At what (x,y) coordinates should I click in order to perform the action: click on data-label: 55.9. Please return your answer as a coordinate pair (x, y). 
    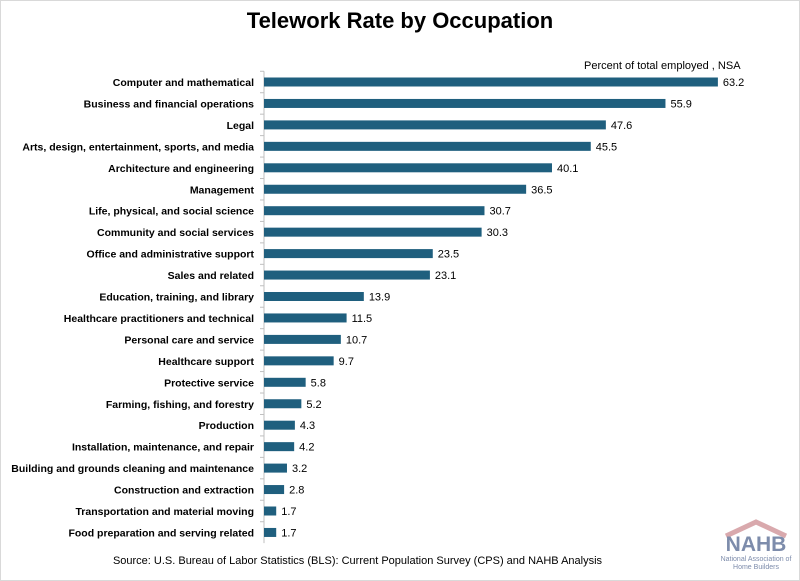
    Looking at the image, I should click on (680, 104).